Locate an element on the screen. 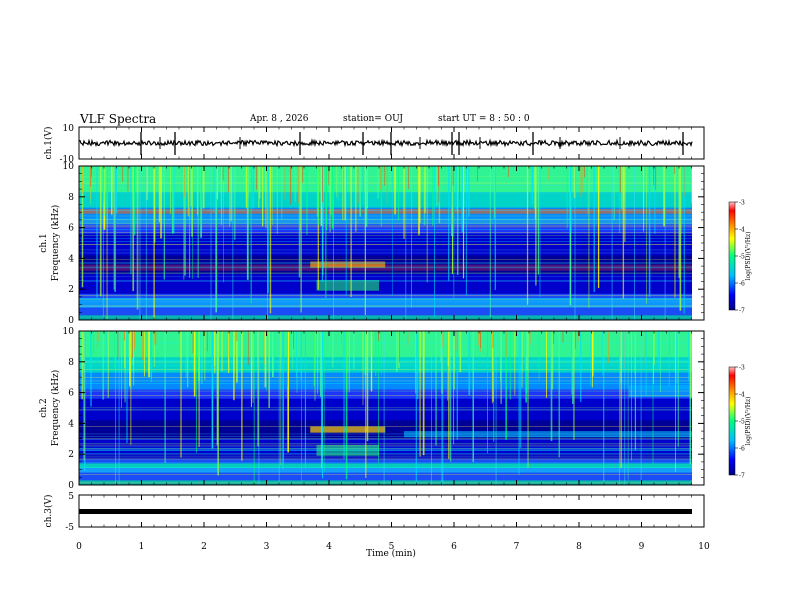 The height and width of the screenshot is (612, 792). time-tick-label: 3 is located at coordinates (267, 547).